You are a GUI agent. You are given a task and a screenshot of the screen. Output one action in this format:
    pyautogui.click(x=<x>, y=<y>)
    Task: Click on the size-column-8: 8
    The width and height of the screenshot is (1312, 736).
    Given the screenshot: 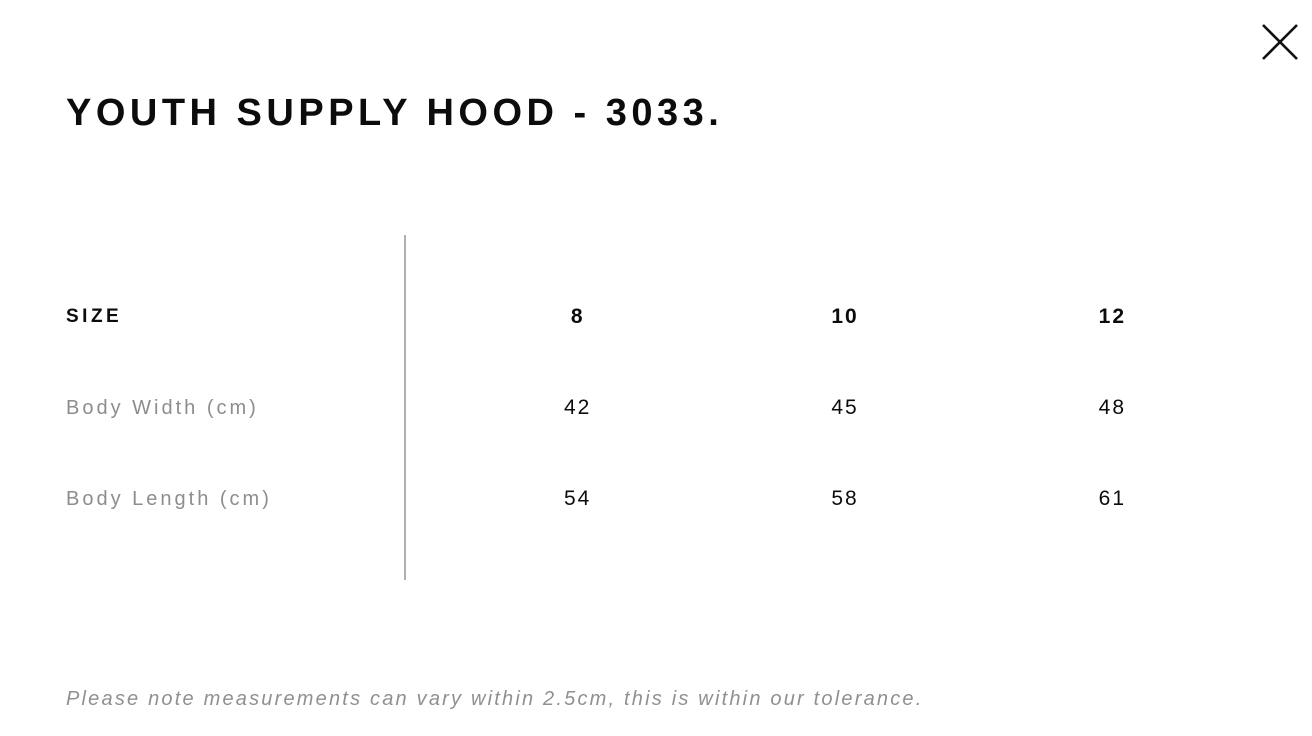 What is the action you would take?
    pyautogui.click(x=577, y=316)
    